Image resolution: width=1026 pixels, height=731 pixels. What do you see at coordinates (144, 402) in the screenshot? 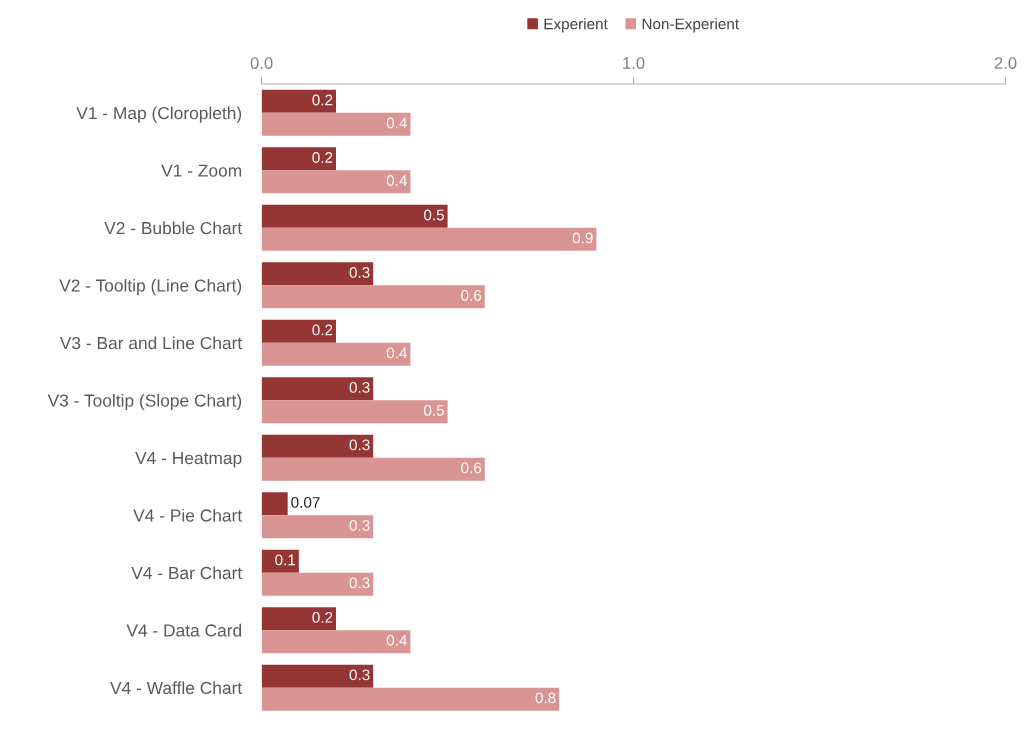
I see `y-tick-label: V3 - Tooltip (Slope Chart)` at bounding box center [144, 402].